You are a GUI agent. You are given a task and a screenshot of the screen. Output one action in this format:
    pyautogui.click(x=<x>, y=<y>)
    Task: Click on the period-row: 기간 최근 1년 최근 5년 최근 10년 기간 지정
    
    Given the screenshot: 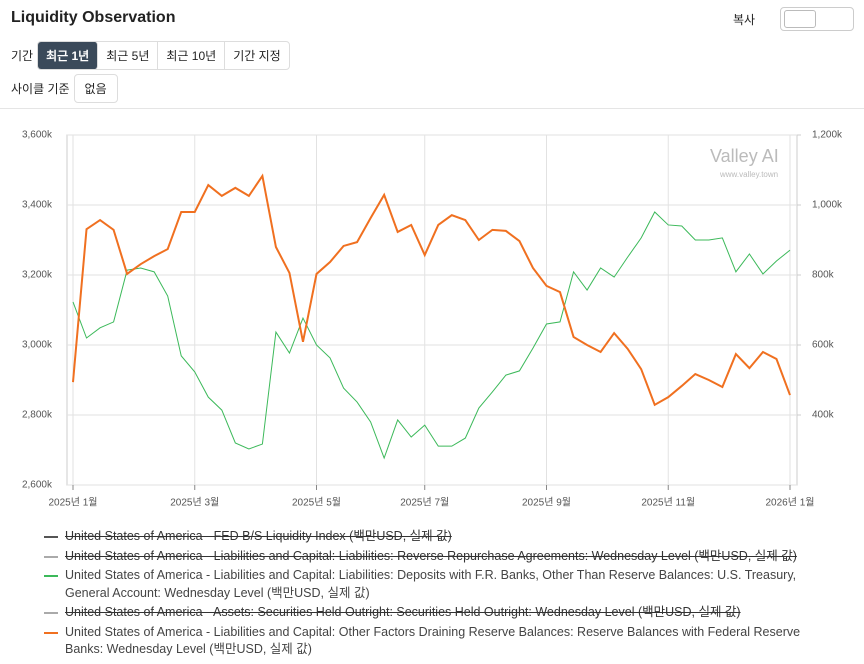 What is the action you would take?
    pyautogui.click(x=150, y=55)
    